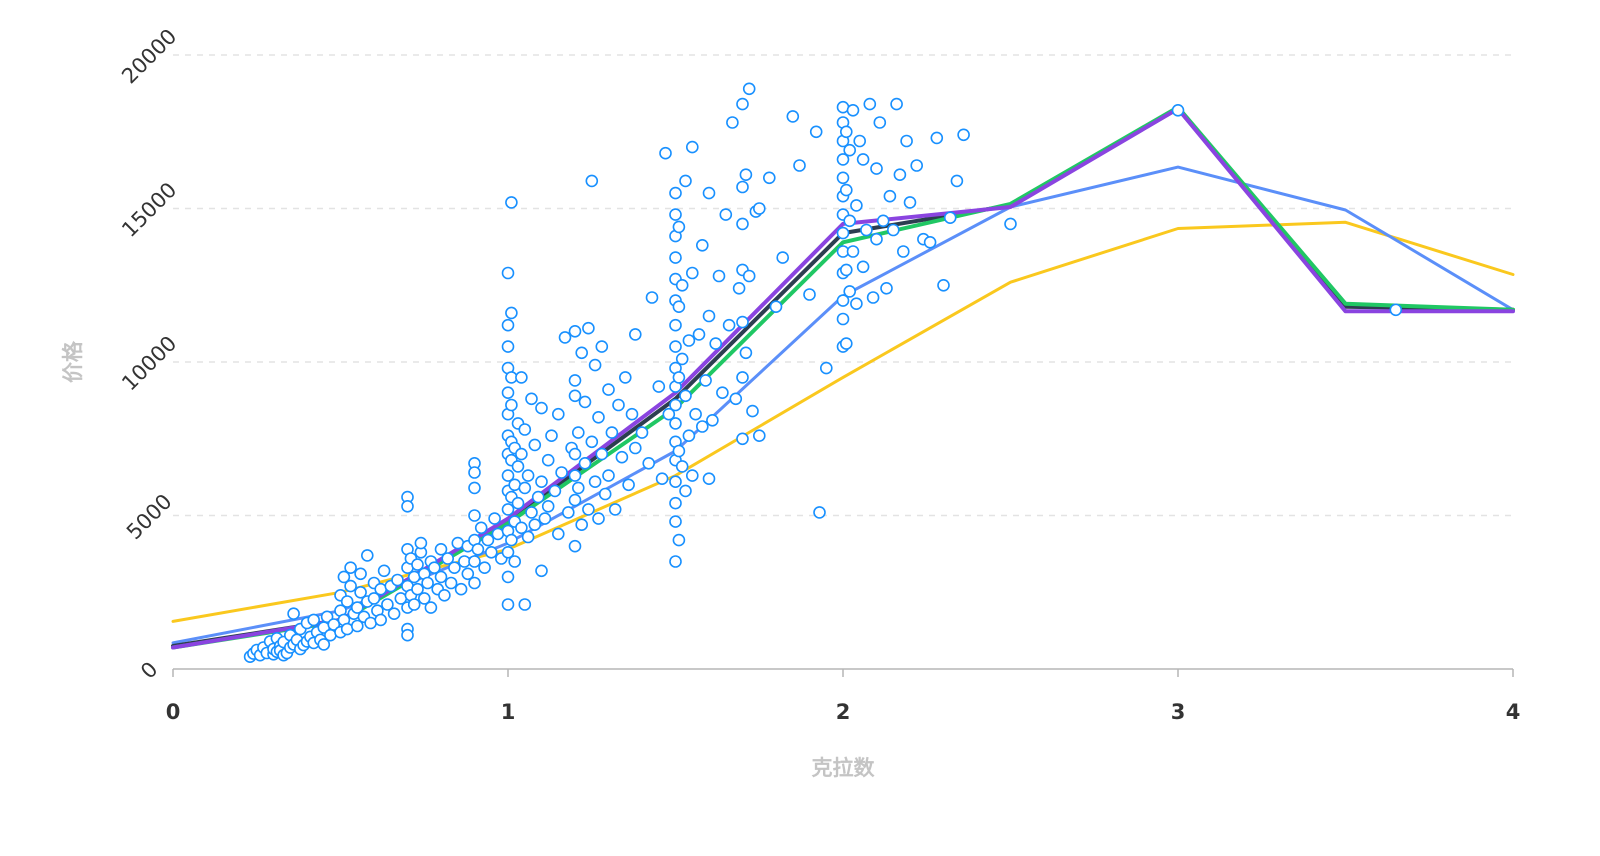  What do you see at coordinates (173, 712) in the screenshot?
I see `x-tick-label: 0` at bounding box center [173, 712].